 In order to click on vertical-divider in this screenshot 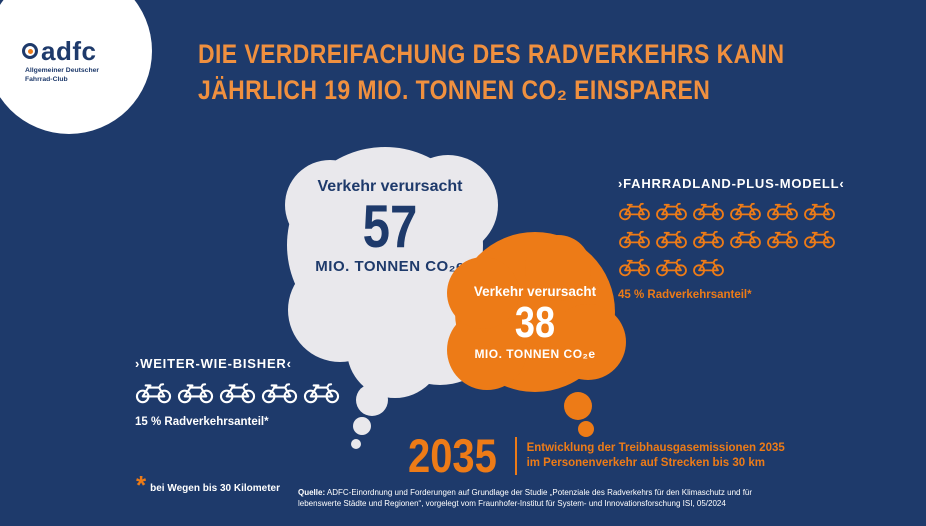, I will do `click(515, 455)`.